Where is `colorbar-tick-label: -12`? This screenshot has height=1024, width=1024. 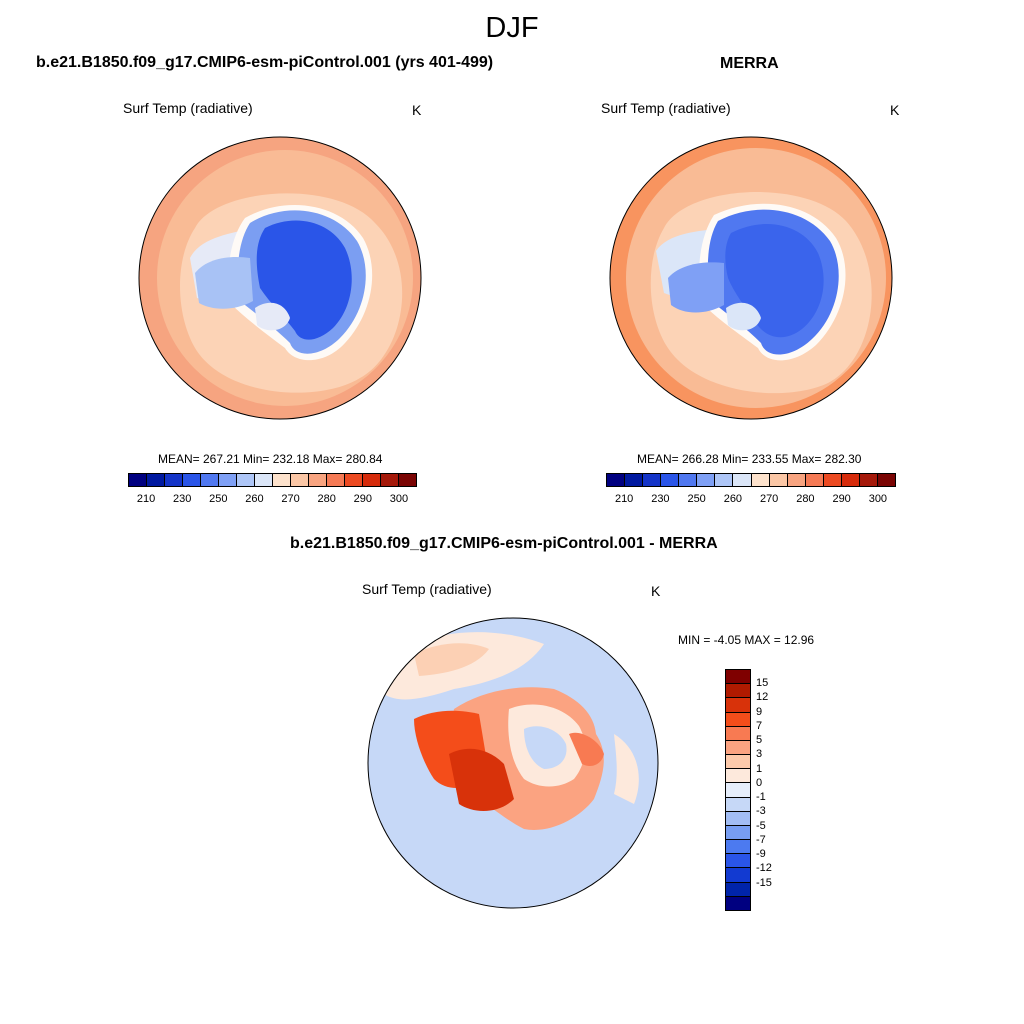
colorbar-tick-label: -12 is located at coordinates (764, 868).